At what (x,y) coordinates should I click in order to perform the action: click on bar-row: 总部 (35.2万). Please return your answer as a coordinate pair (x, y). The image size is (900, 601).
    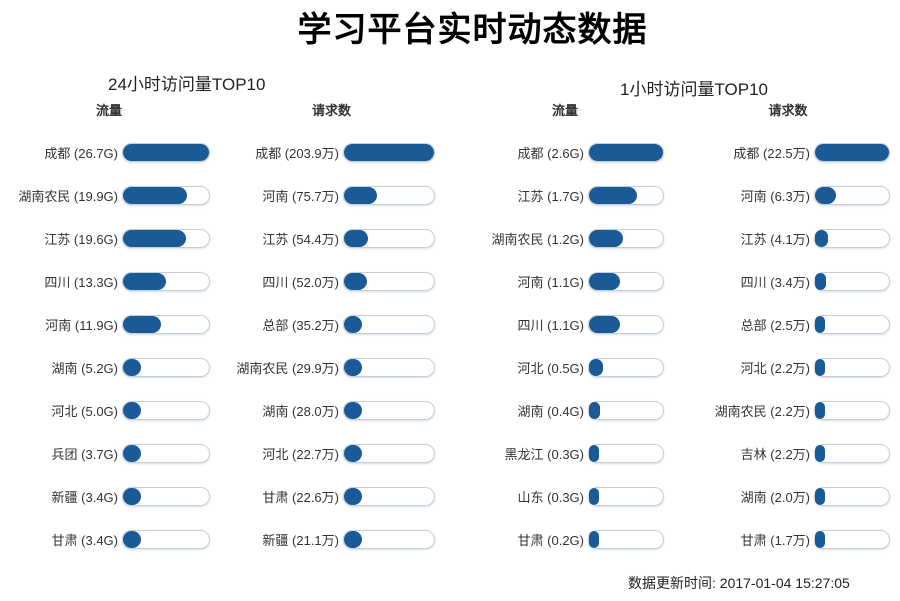
    Looking at the image, I should click on (331, 324).